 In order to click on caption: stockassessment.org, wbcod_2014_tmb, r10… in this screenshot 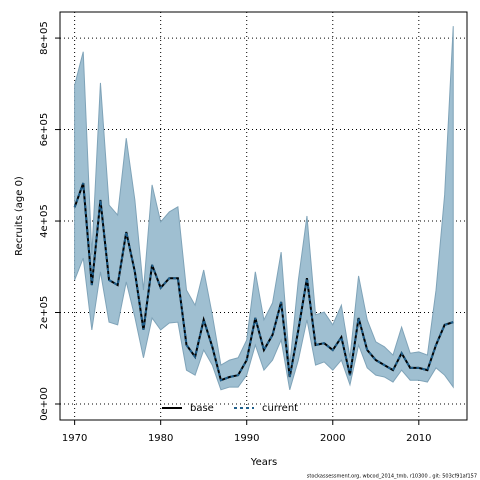, I will do `click(392, 477)`.